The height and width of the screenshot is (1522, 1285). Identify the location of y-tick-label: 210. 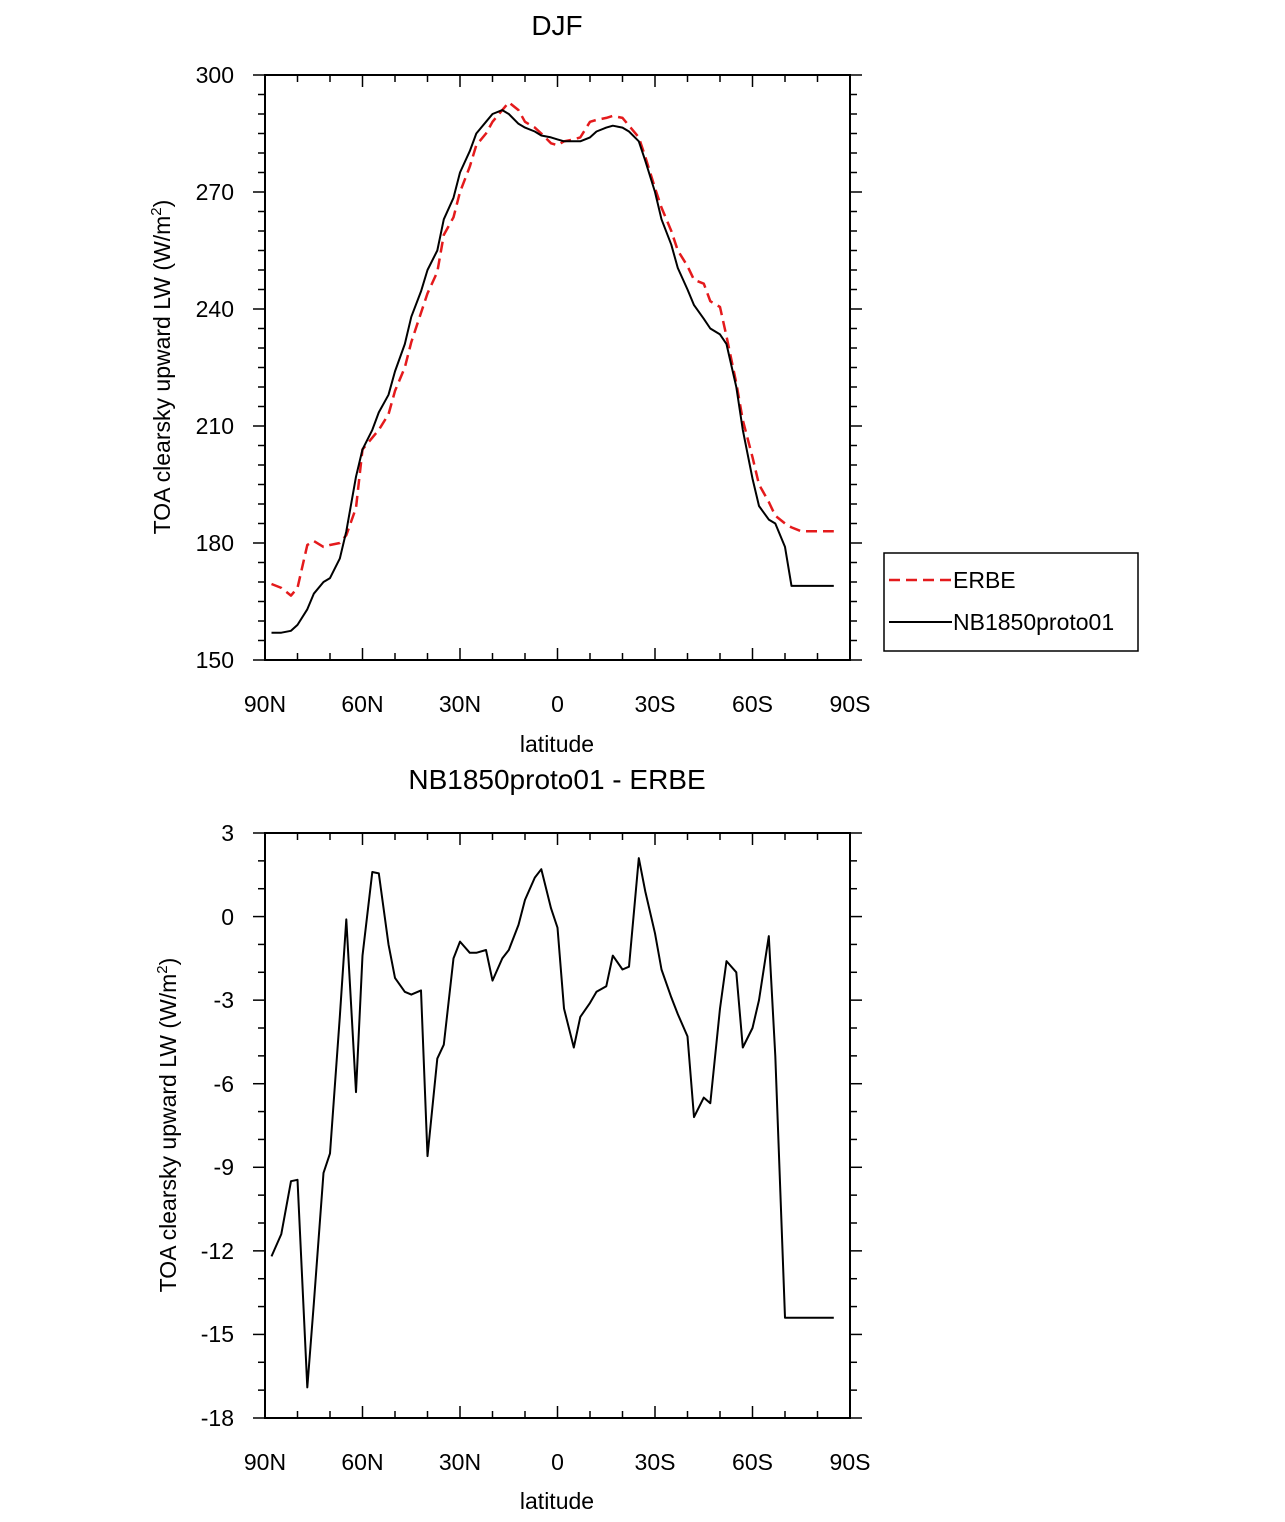
(215, 426).